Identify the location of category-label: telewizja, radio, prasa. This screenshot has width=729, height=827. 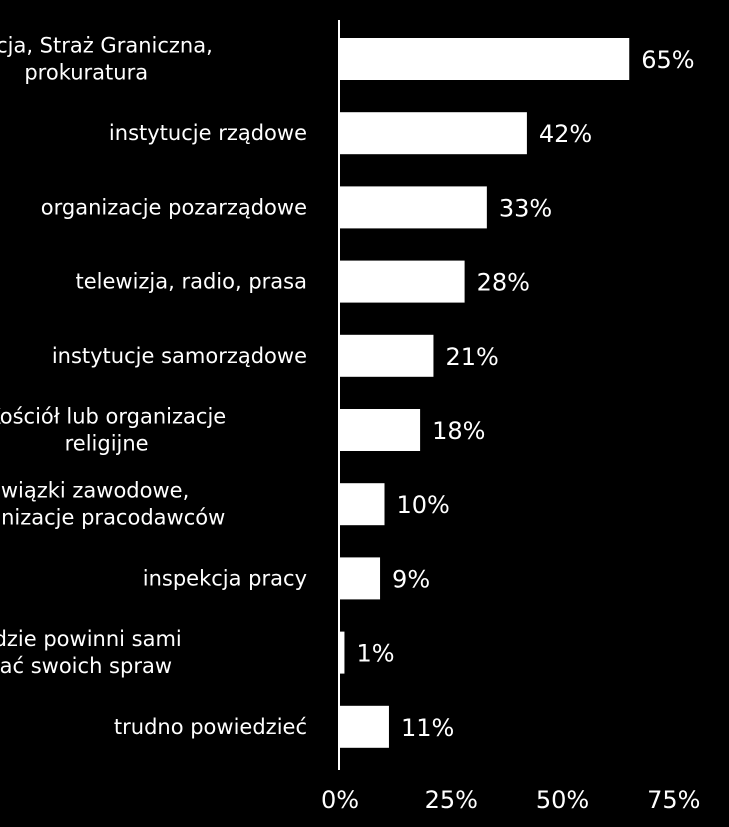
(191, 282).